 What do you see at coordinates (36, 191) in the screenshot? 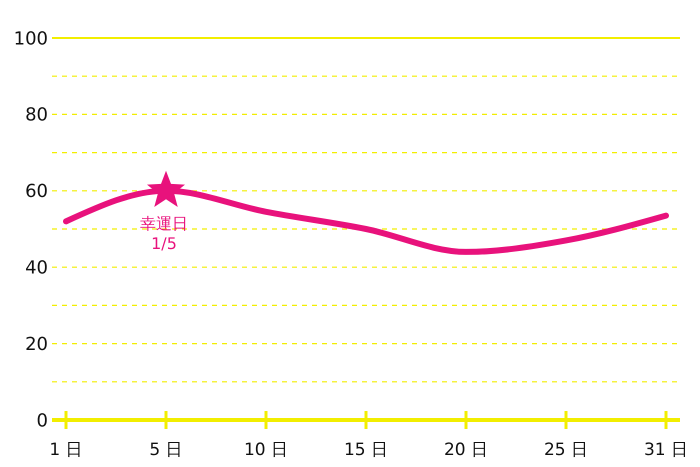
I see `y-tick-label: 60` at bounding box center [36, 191].